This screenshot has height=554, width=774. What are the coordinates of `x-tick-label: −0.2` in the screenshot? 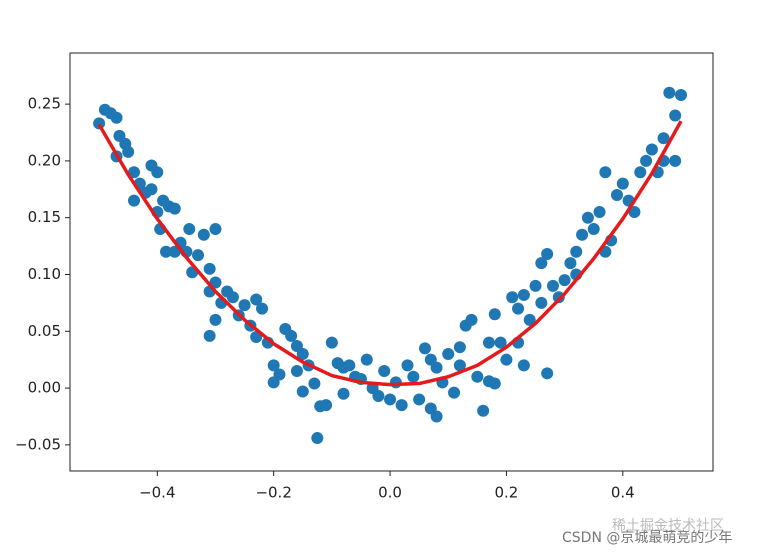 It's located at (273, 493).